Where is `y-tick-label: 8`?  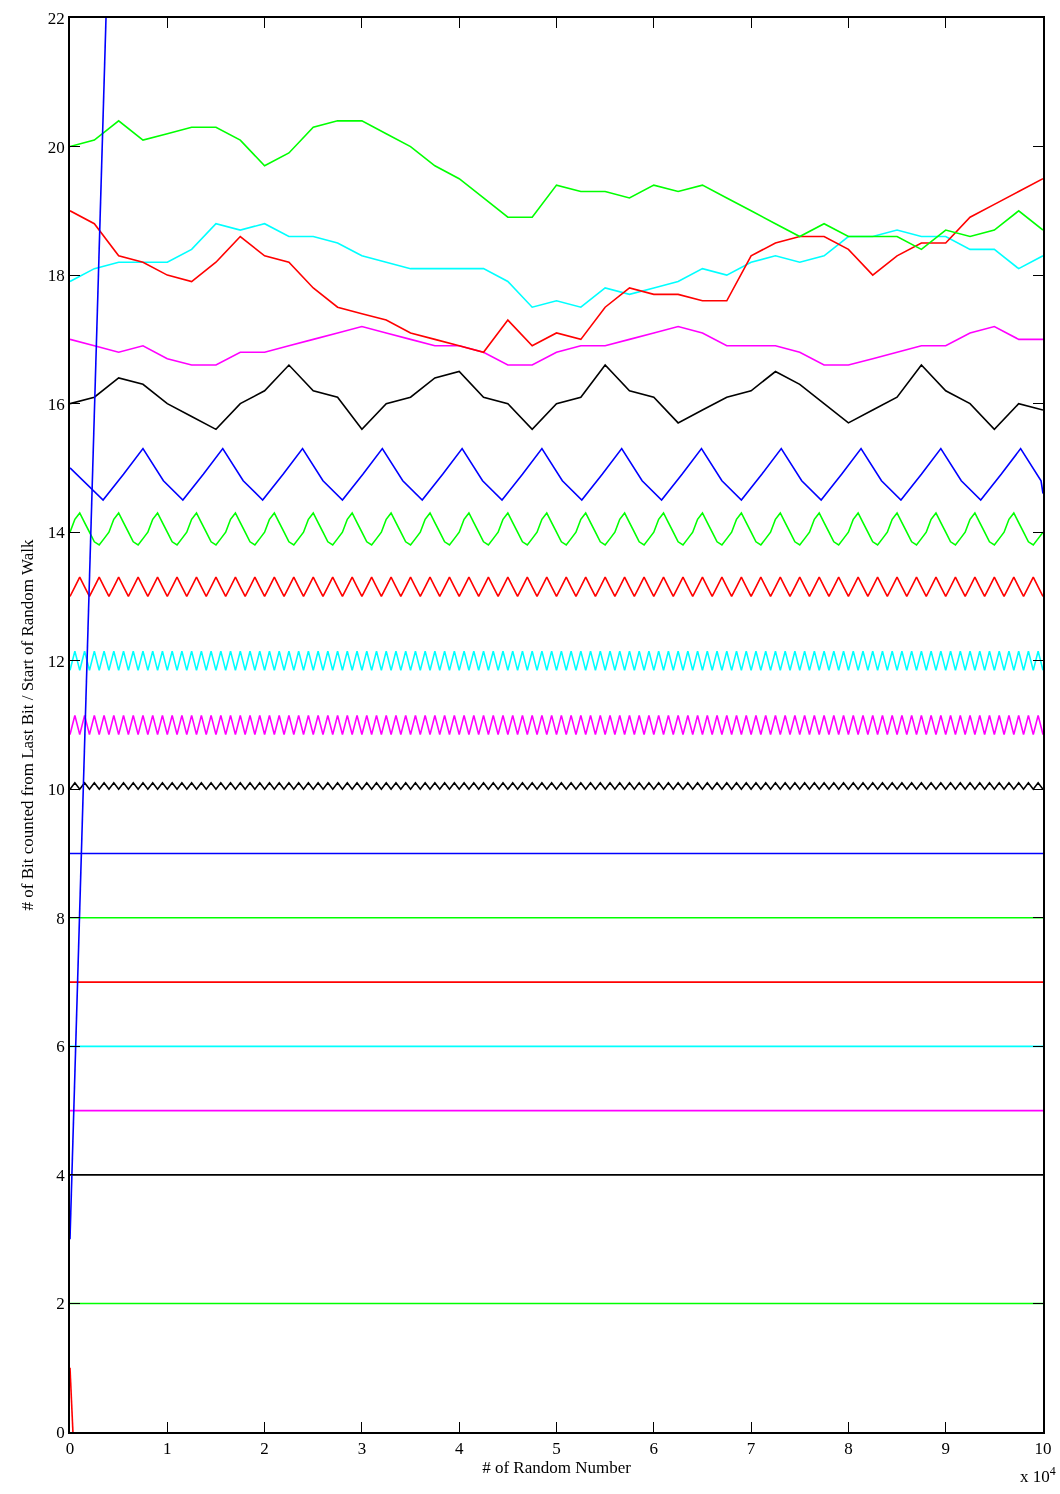
y-tick-label: 8 is located at coordinates (60, 918).